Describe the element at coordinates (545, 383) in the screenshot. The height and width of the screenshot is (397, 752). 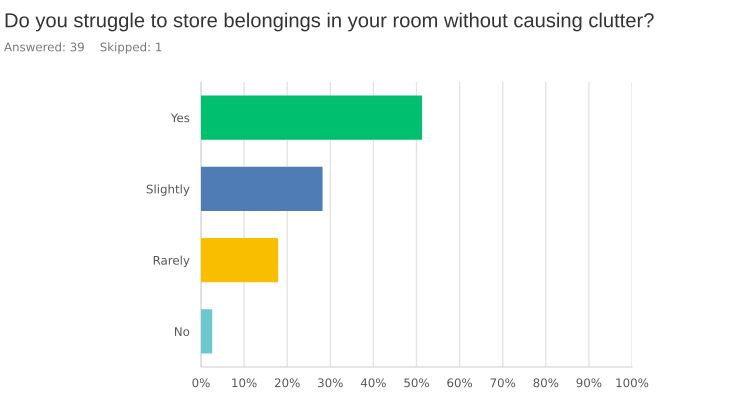
I see `x-tick-label: 80%` at that location.